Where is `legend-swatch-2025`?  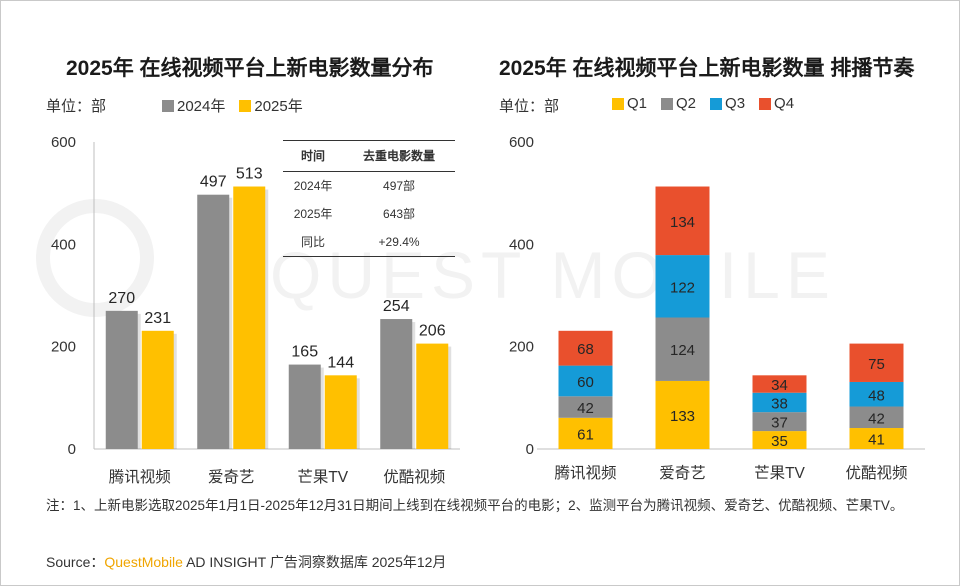 legend-swatch-2025 is located at coordinates (245, 105).